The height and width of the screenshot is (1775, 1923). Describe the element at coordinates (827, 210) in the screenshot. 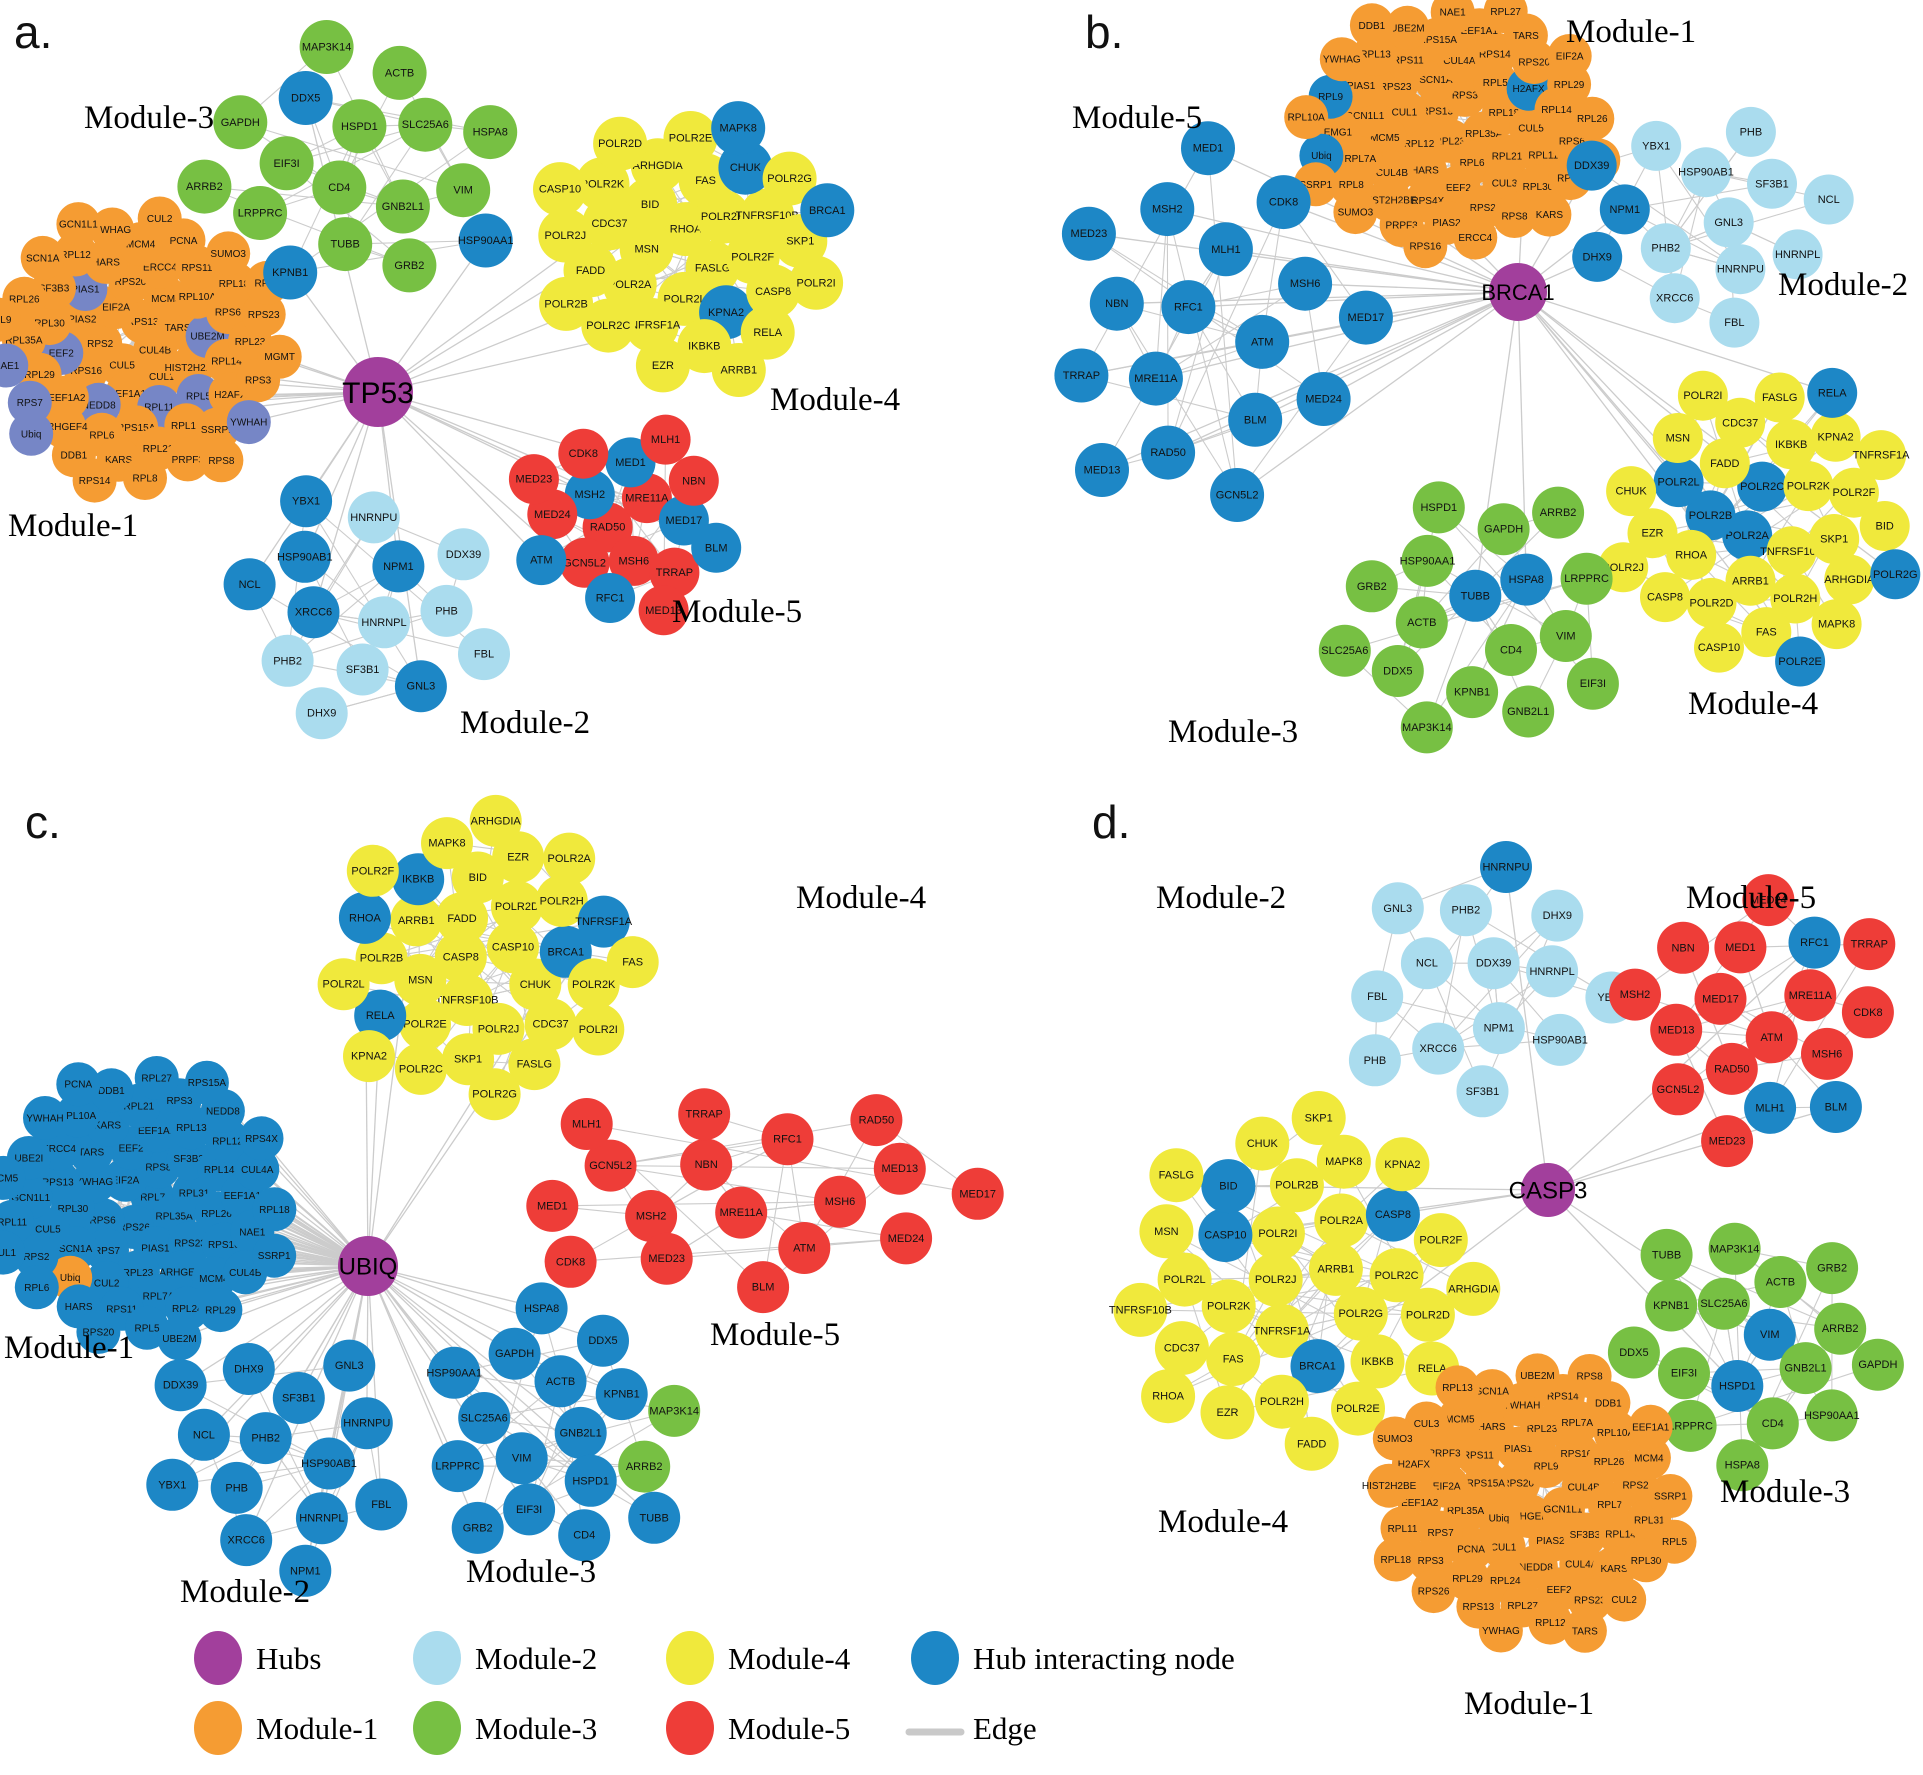

I see `node-BRCA1` at that location.